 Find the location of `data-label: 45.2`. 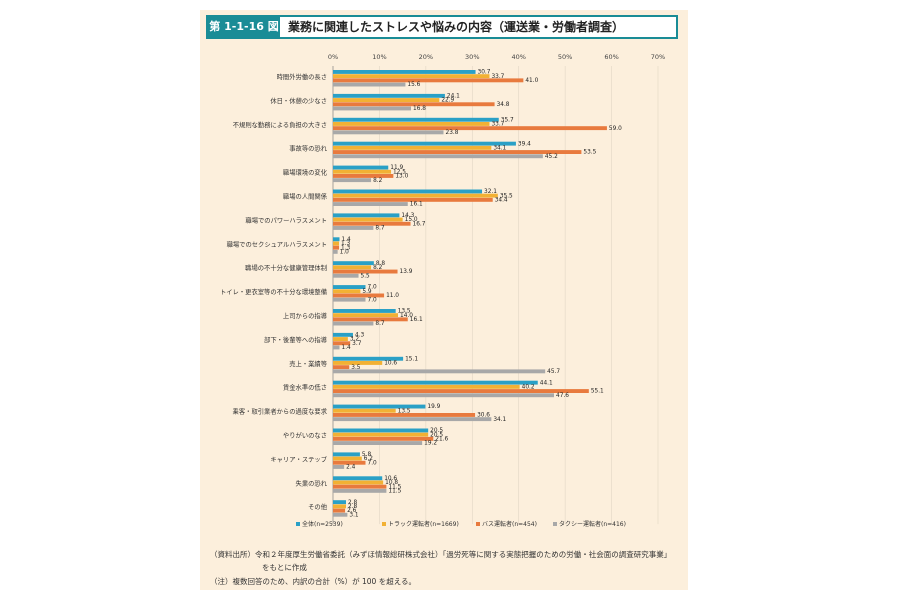

data-label: 45.2 is located at coordinates (551, 157).